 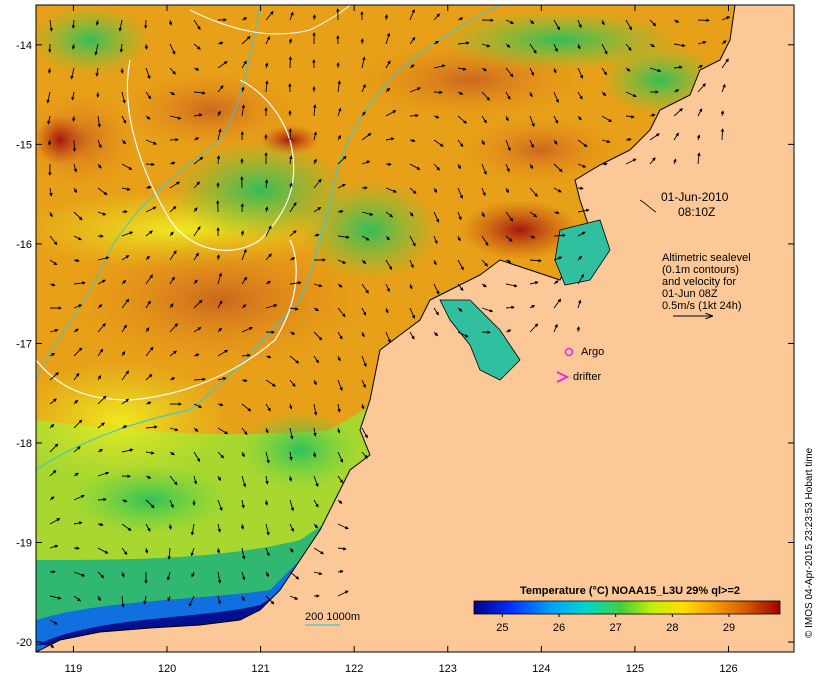 What do you see at coordinates (24, 643) in the screenshot?
I see `lat-tick-label: -20` at bounding box center [24, 643].